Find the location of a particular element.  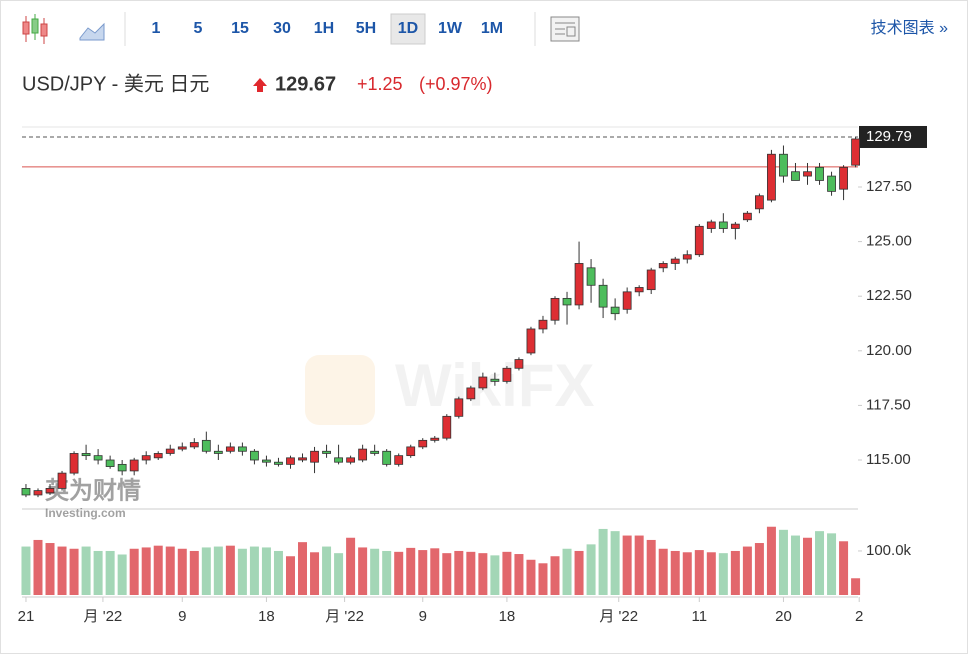

interval-button: 5 is located at coordinates (198, 28).